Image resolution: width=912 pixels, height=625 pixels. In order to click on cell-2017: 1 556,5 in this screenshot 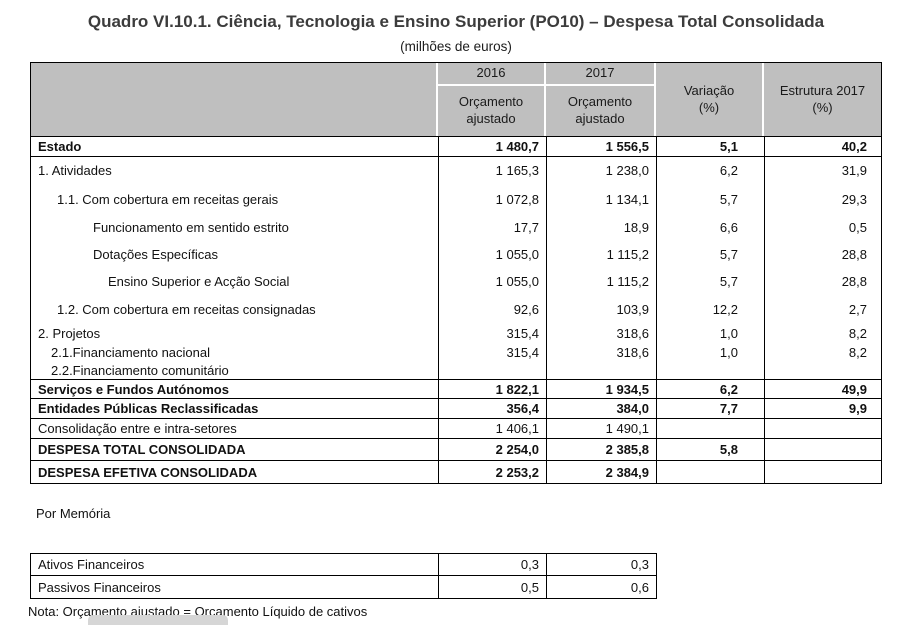, I will do `click(601, 146)`.